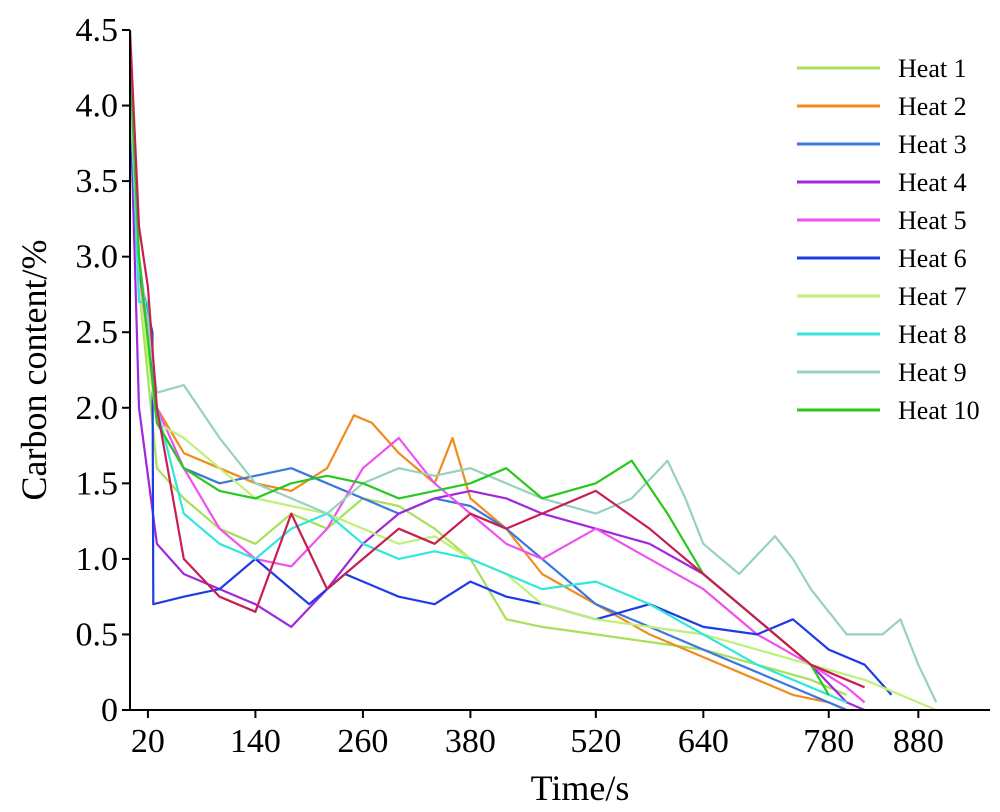 This screenshot has height=812, width=1000. Describe the element at coordinates (97, 181) in the screenshot. I see `y-tick-label: 3.5` at that location.